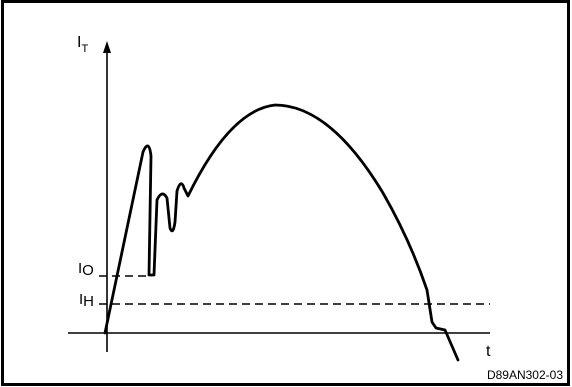 The width and height of the screenshot is (572, 387). What do you see at coordinates (82, 44) in the screenshot?
I see `y-axis-label: IT` at bounding box center [82, 44].